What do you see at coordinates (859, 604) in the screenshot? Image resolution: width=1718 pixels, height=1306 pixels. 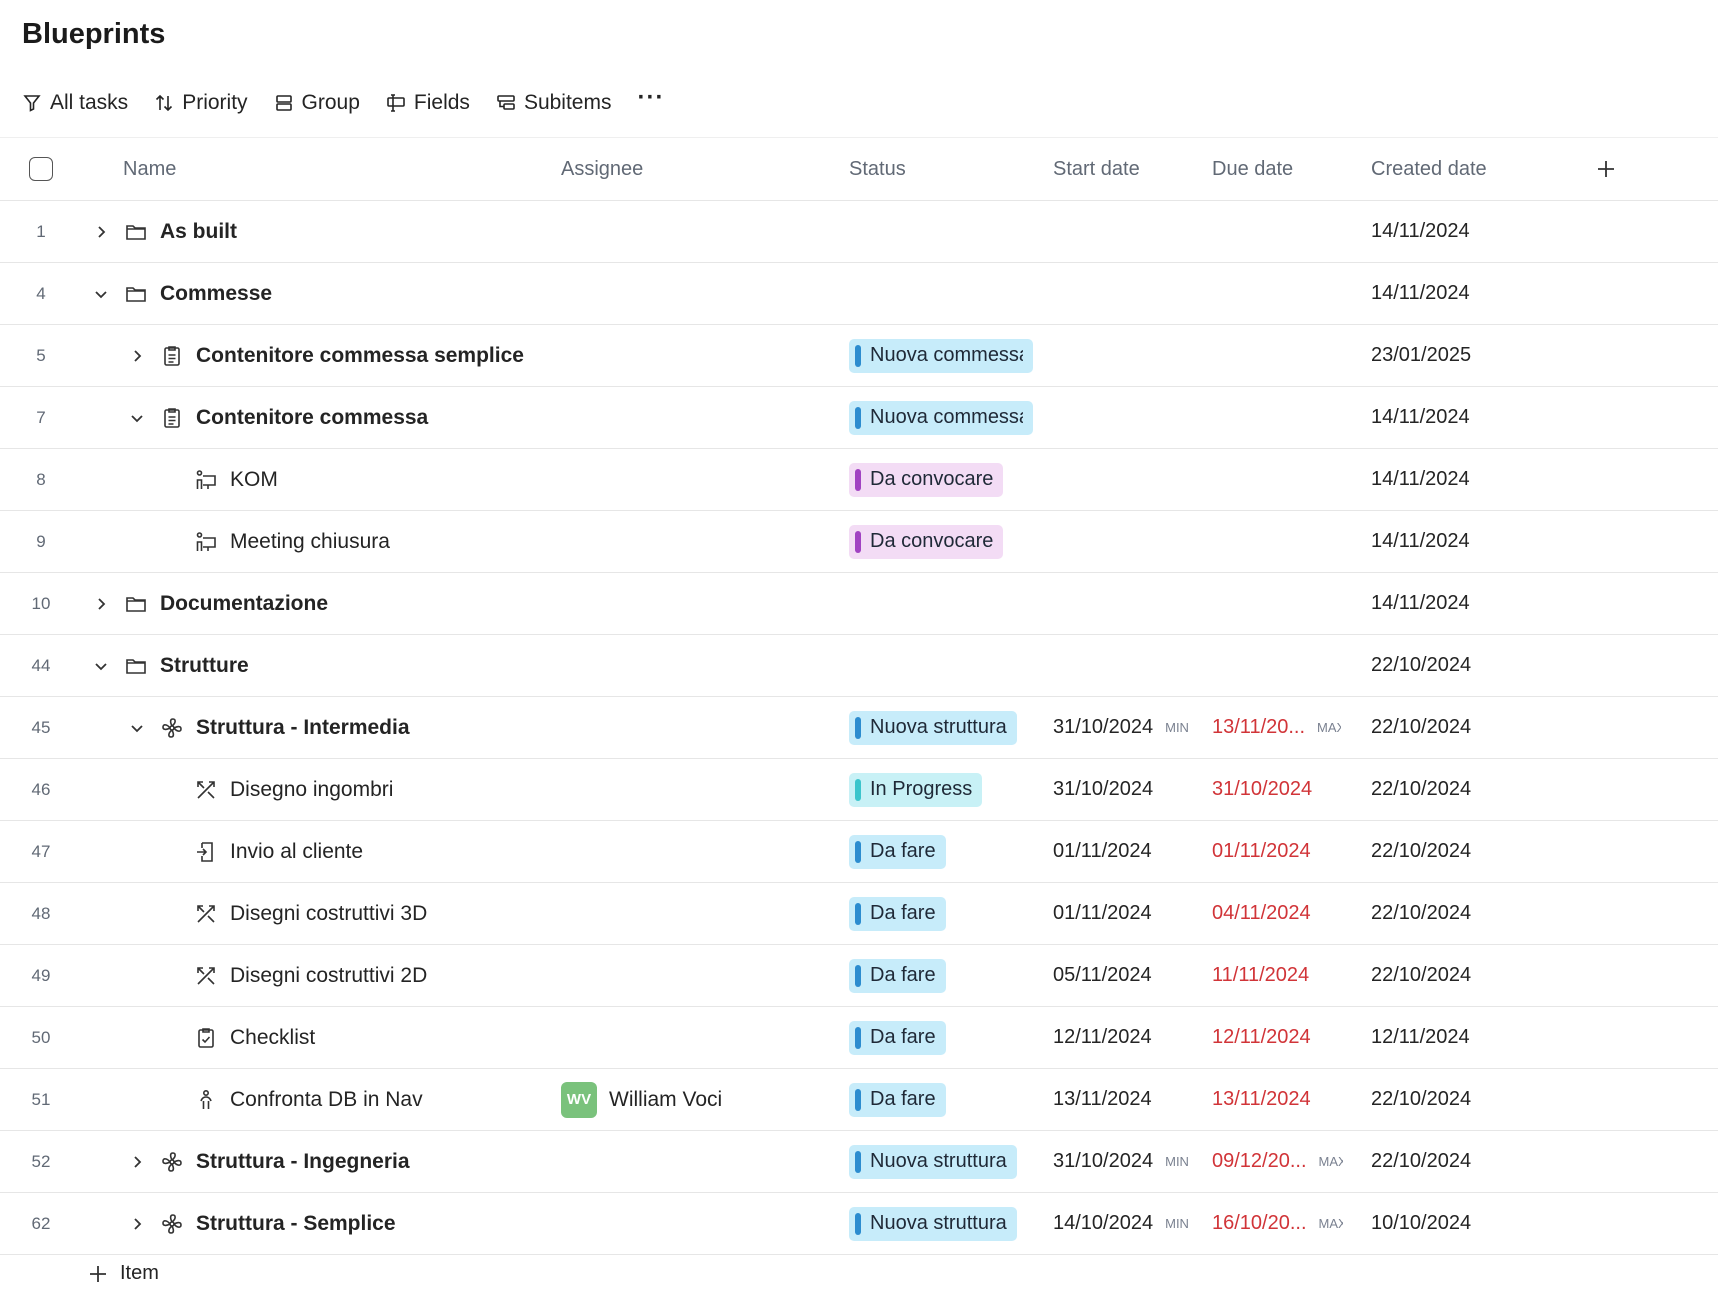 I see `table-row: 10 Documentazione 14/11/2024` at bounding box center [859, 604].